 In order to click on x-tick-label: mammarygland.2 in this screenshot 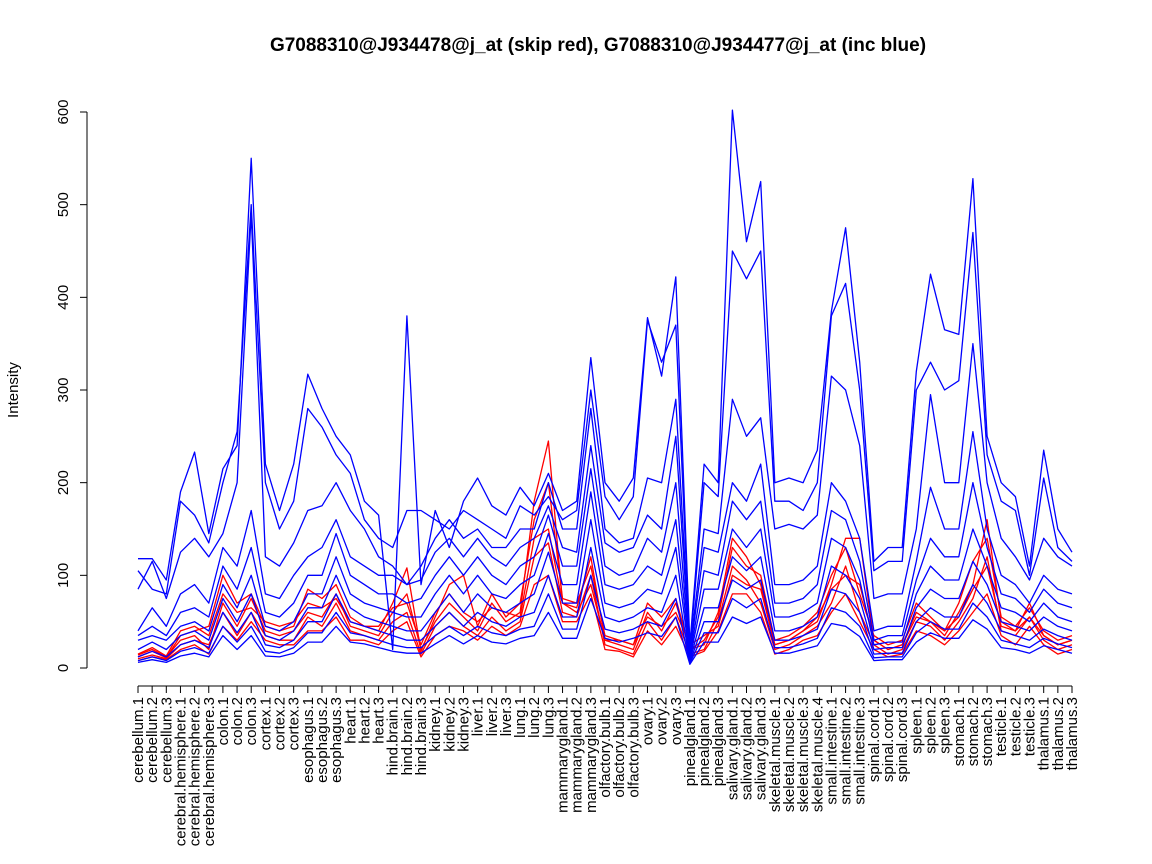, I will do `click(577, 755)`.